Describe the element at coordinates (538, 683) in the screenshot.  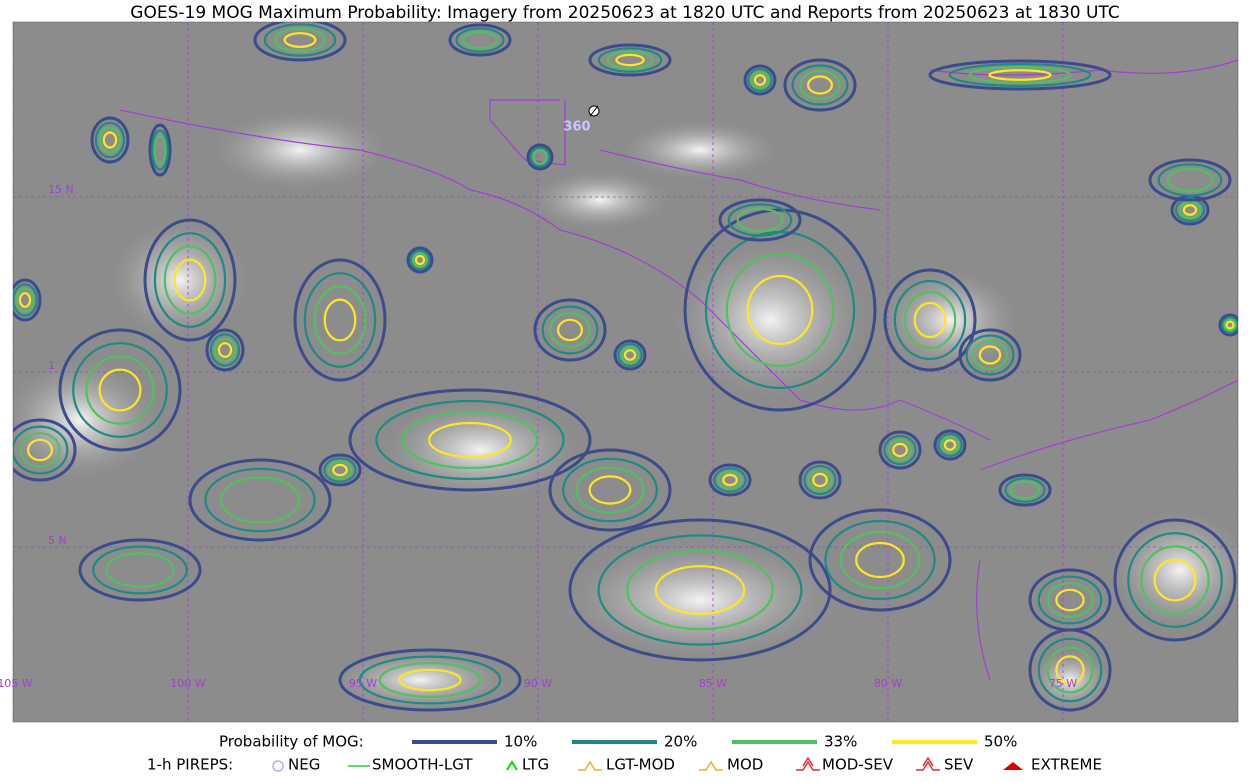
I see `lon-label: 90 W` at that location.